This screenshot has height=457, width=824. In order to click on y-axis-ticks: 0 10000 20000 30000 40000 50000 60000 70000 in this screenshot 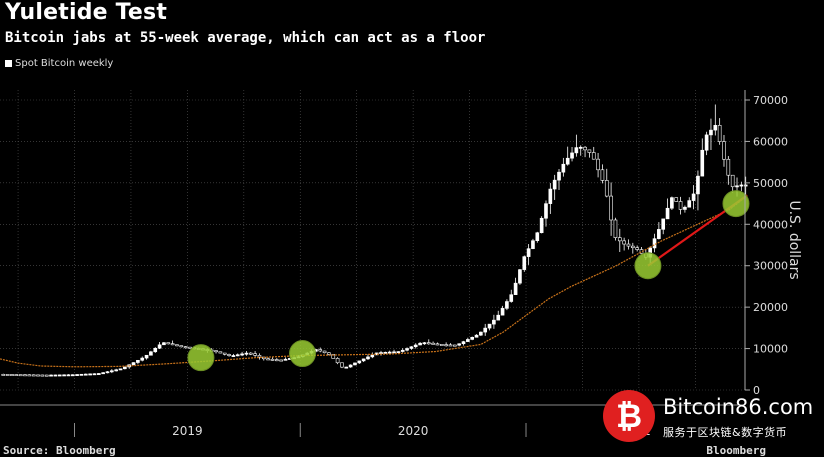, I will do `click(766, 243)`.